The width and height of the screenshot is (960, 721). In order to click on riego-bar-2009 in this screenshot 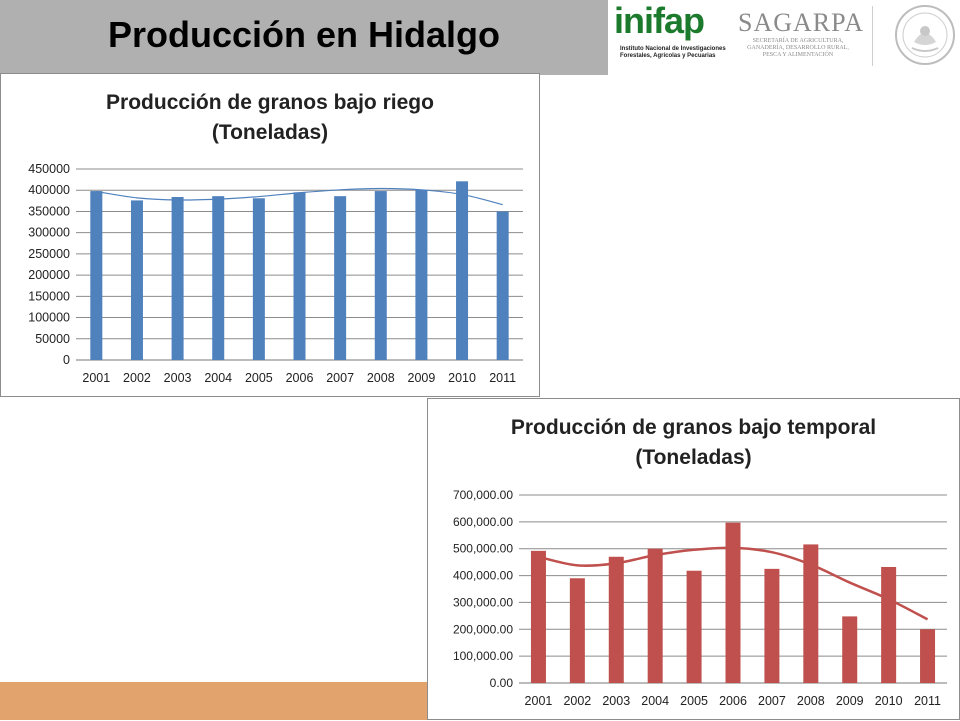, I will do `click(421, 274)`.